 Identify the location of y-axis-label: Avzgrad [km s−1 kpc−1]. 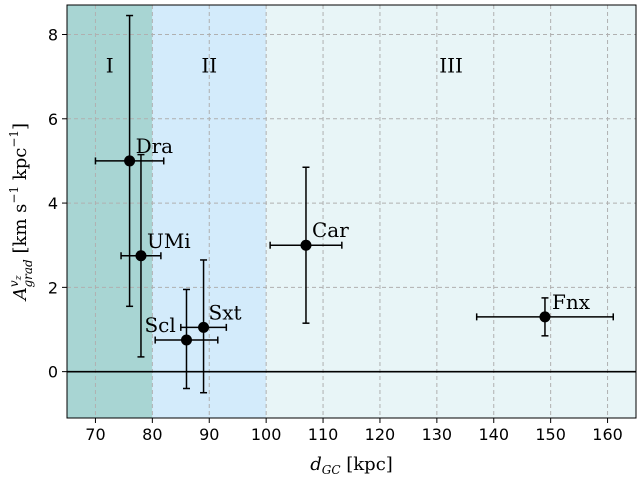
(21, 212).